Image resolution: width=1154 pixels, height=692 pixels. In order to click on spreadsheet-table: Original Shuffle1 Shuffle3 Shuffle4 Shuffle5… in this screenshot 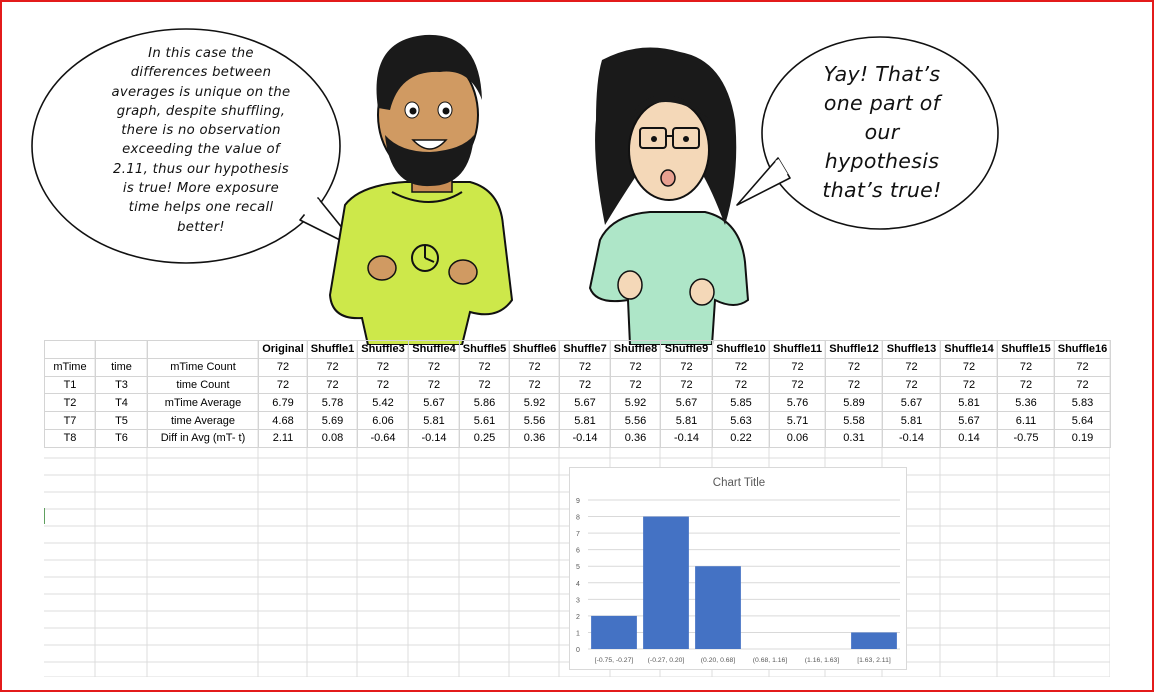, I will do `click(577, 394)`.